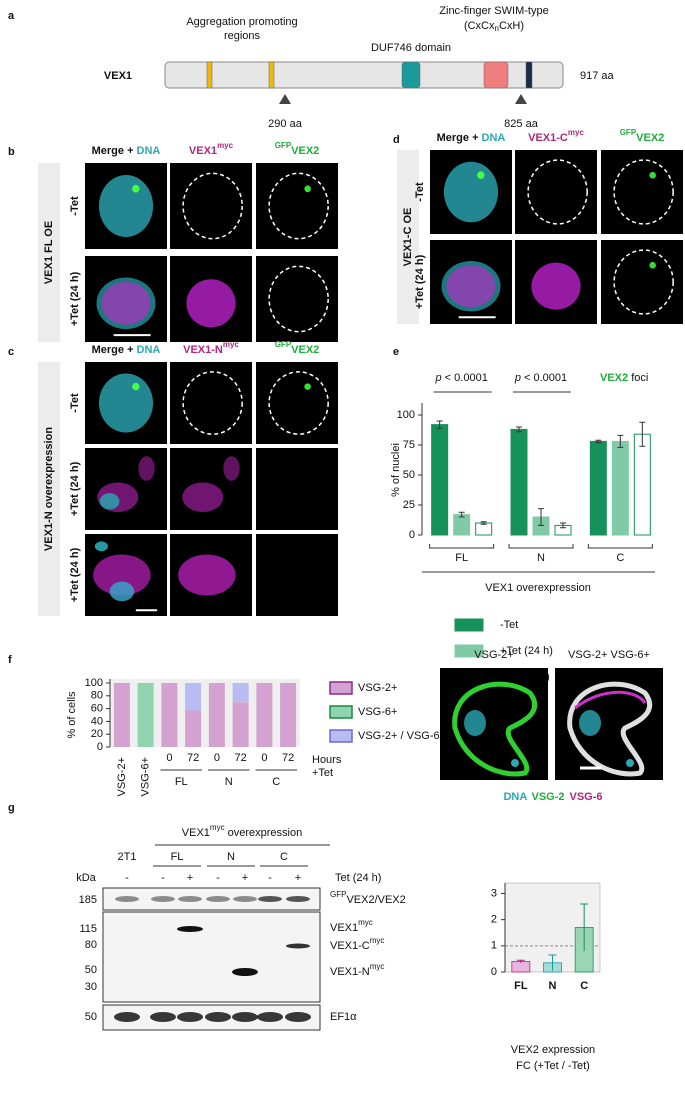 The height and width of the screenshot is (1109, 685). What do you see at coordinates (114, 151) in the screenshot?
I see `column-header-part: Merge +` at bounding box center [114, 151].